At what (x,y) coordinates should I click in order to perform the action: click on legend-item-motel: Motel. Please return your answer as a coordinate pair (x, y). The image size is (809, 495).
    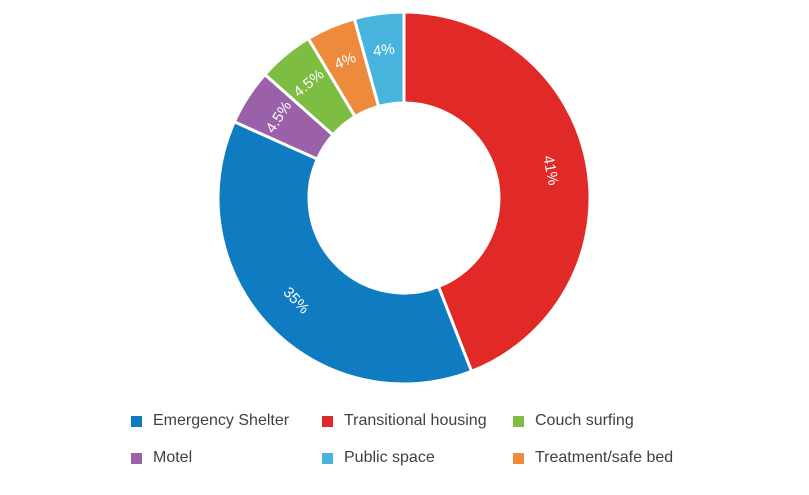
    Looking at the image, I should click on (161, 458).